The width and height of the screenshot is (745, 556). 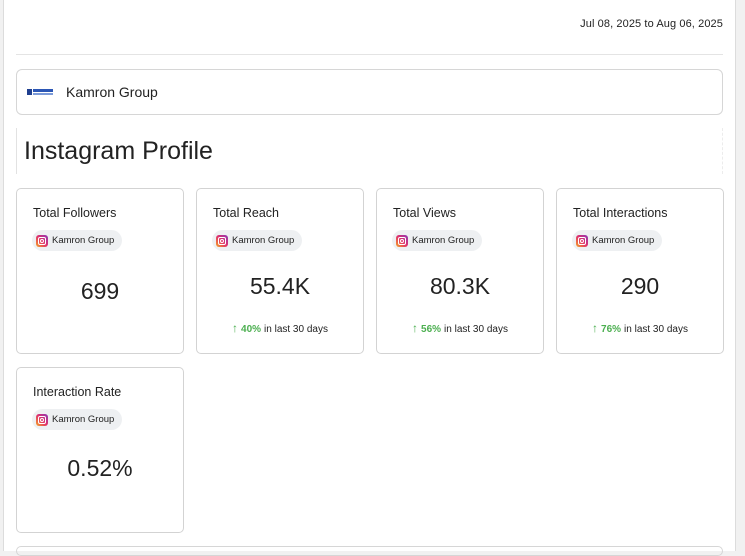 I want to click on trend-percent: 40%, so click(x=251, y=329).